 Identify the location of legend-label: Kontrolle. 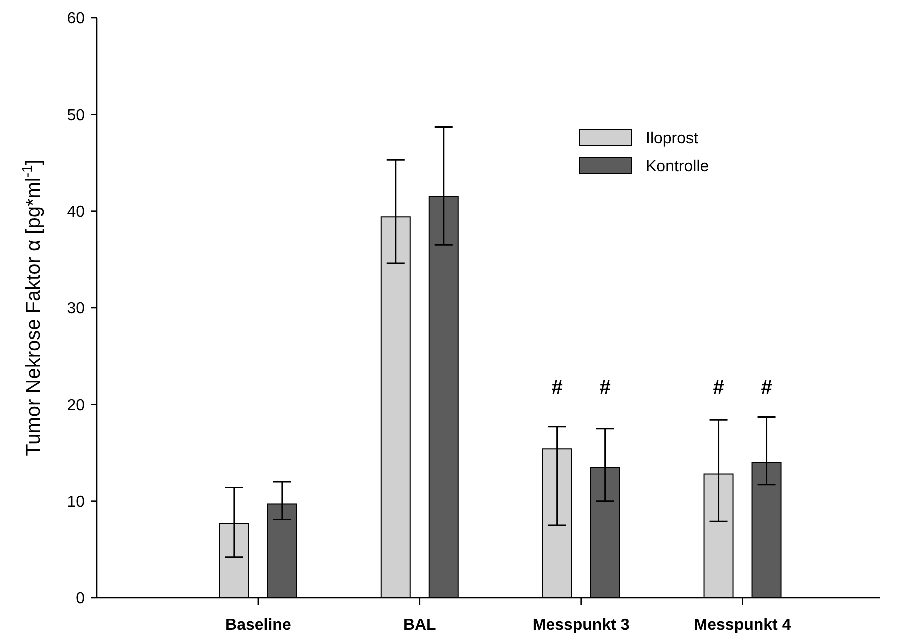
(678, 167).